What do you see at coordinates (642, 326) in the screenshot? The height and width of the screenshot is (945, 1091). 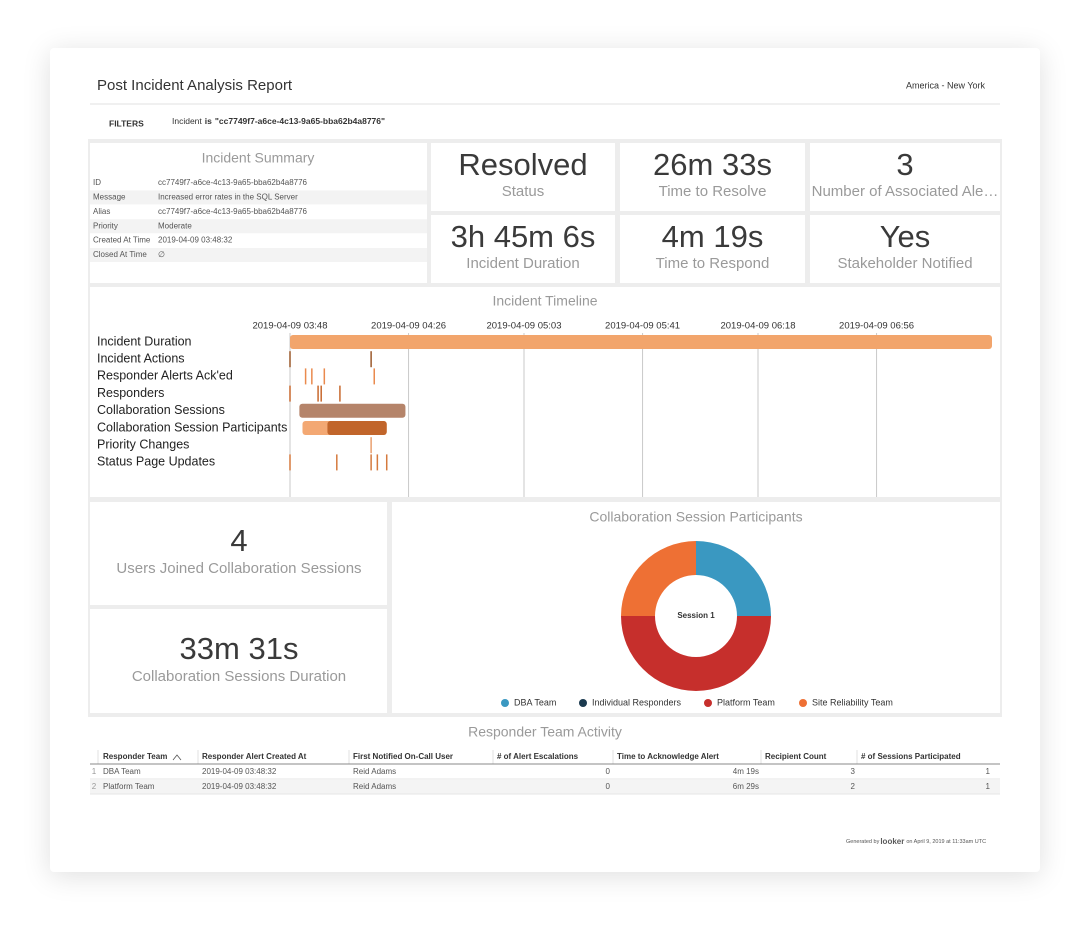 I see `x-tick-label: 2019-04-09 05:41` at bounding box center [642, 326].